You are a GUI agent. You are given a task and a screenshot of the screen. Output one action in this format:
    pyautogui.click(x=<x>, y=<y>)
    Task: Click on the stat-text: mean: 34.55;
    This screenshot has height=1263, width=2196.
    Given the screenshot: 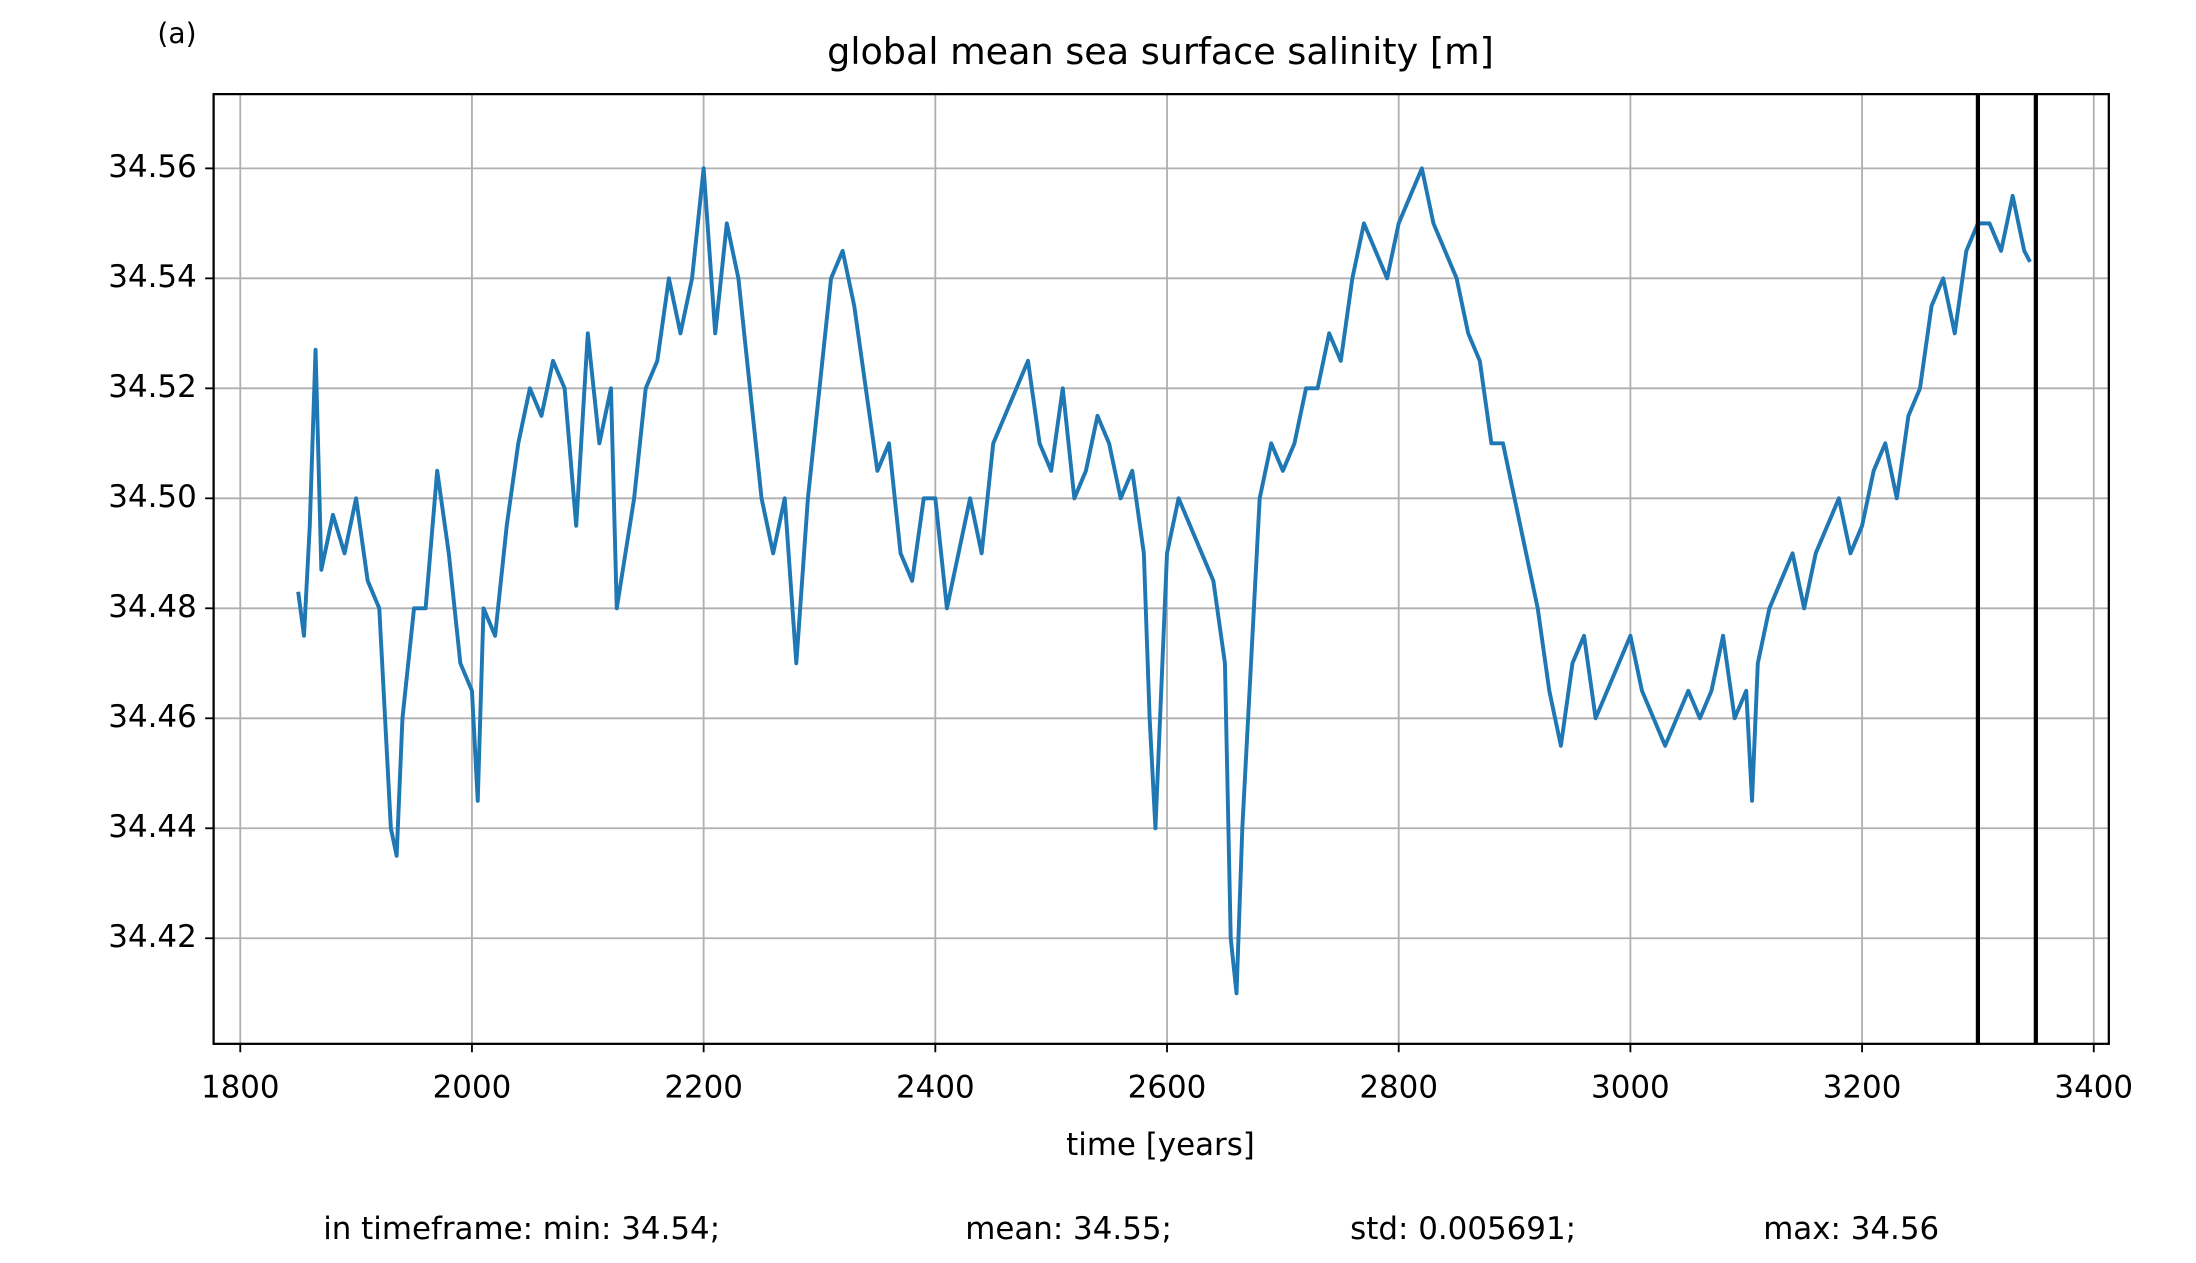 What is the action you would take?
    pyautogui.click(x=1068, y=1229)
    